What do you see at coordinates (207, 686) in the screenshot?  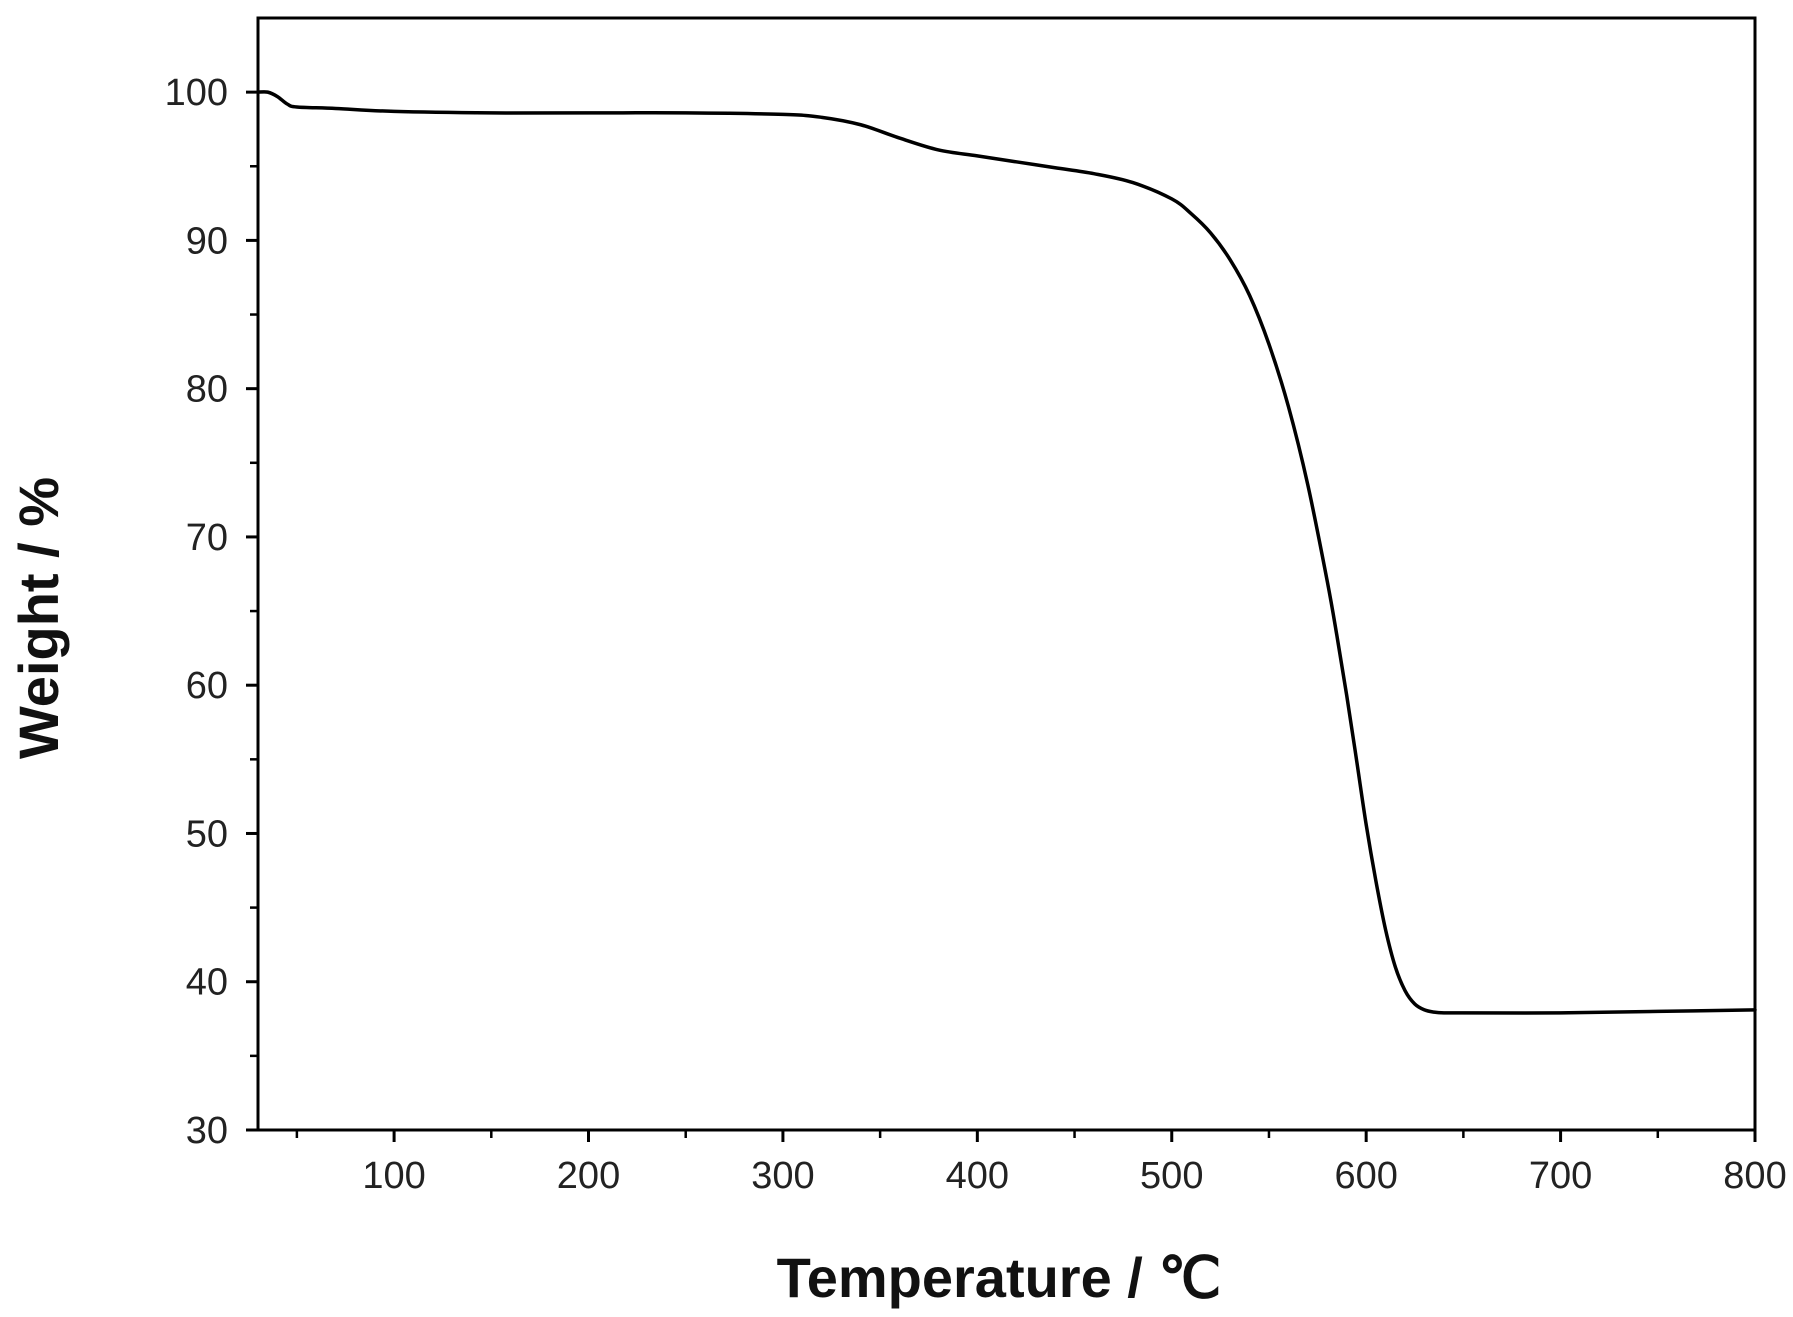 I see `y-tick-label: 60` at bounding box center [207, 686].